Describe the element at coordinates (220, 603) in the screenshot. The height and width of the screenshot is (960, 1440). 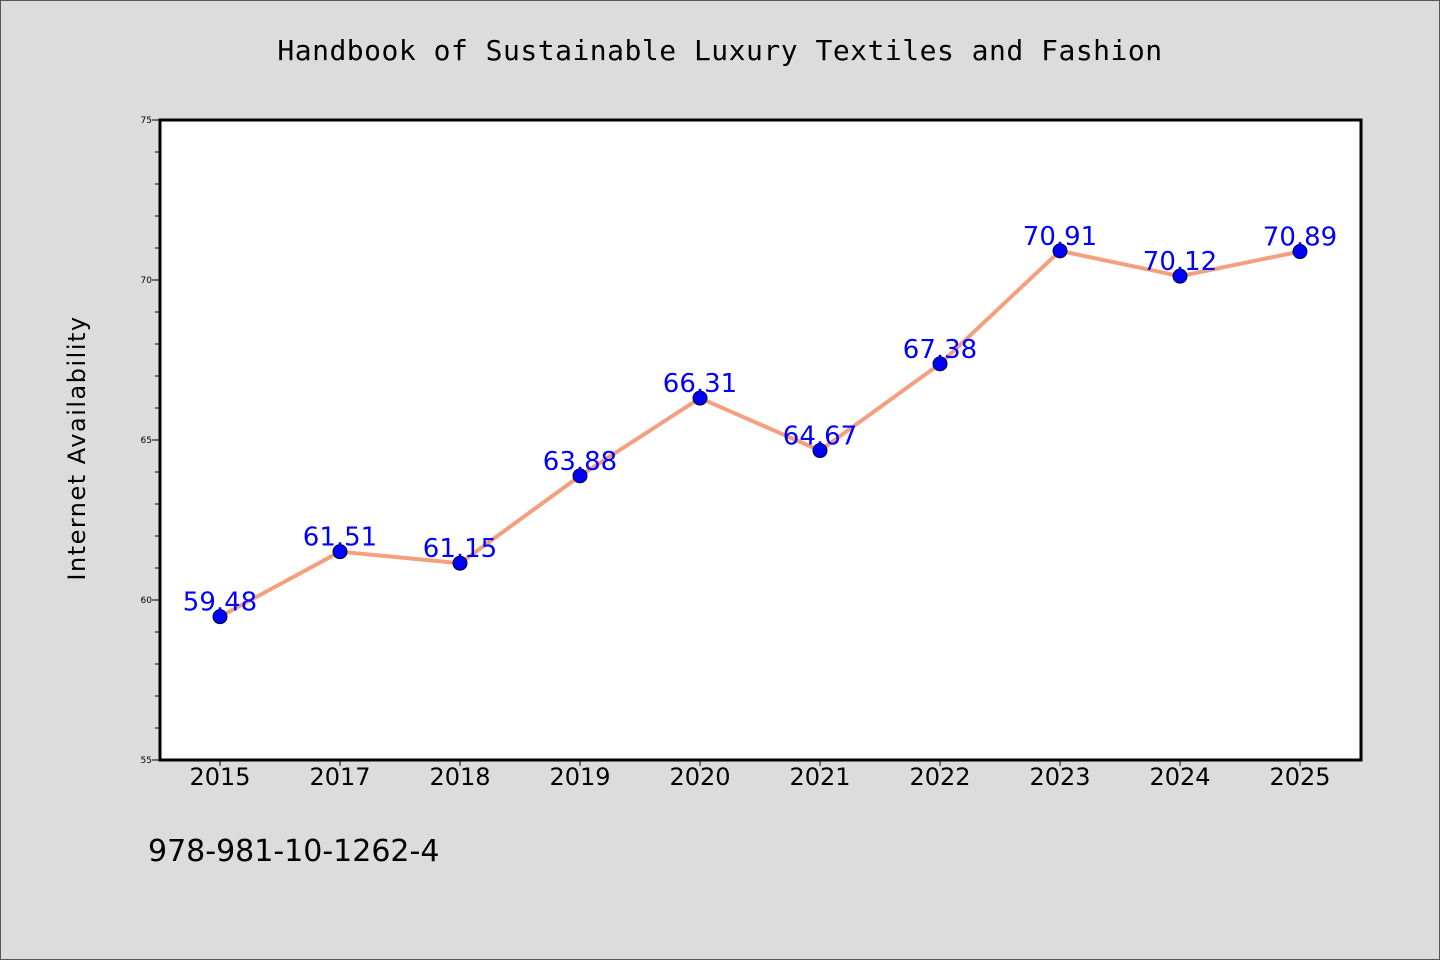
I see `data-label: 59.48` at that location.